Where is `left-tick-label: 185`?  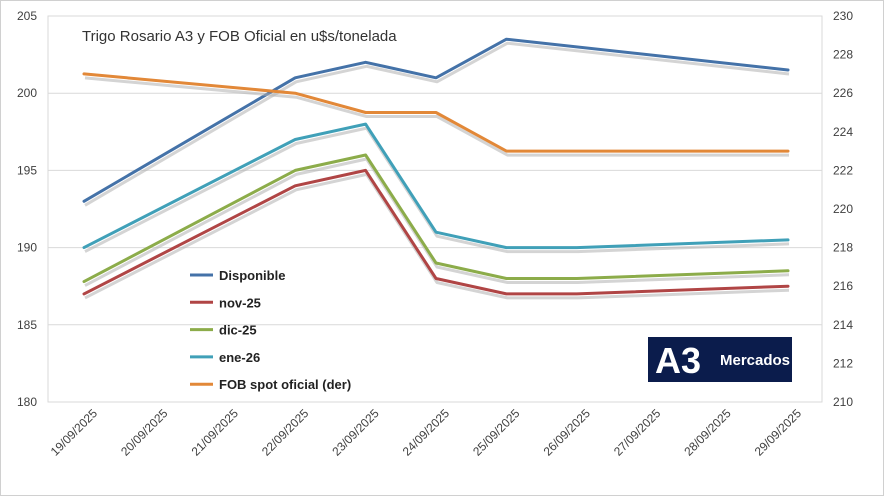 left-tick-label: 185 is located at coordinates (27, 325).